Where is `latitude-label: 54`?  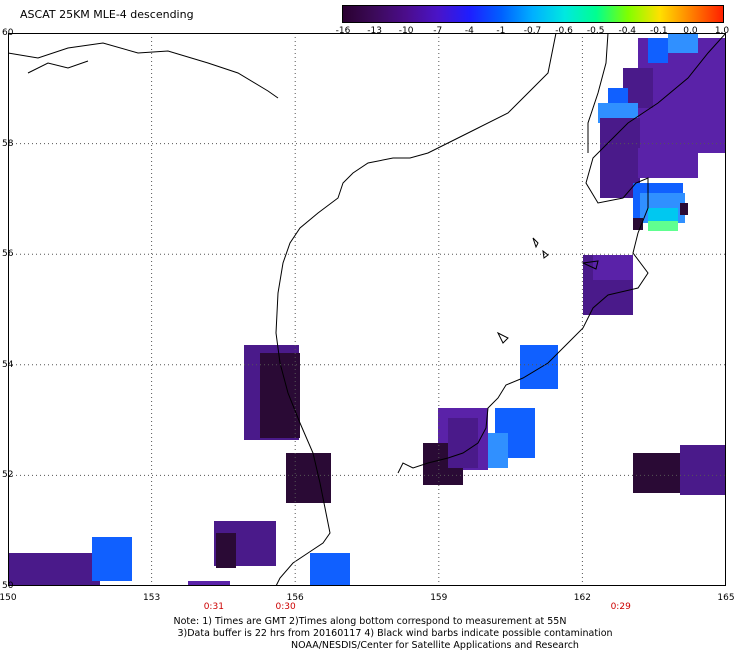
latitude-label: 54 is located at coordinates (8, 364).